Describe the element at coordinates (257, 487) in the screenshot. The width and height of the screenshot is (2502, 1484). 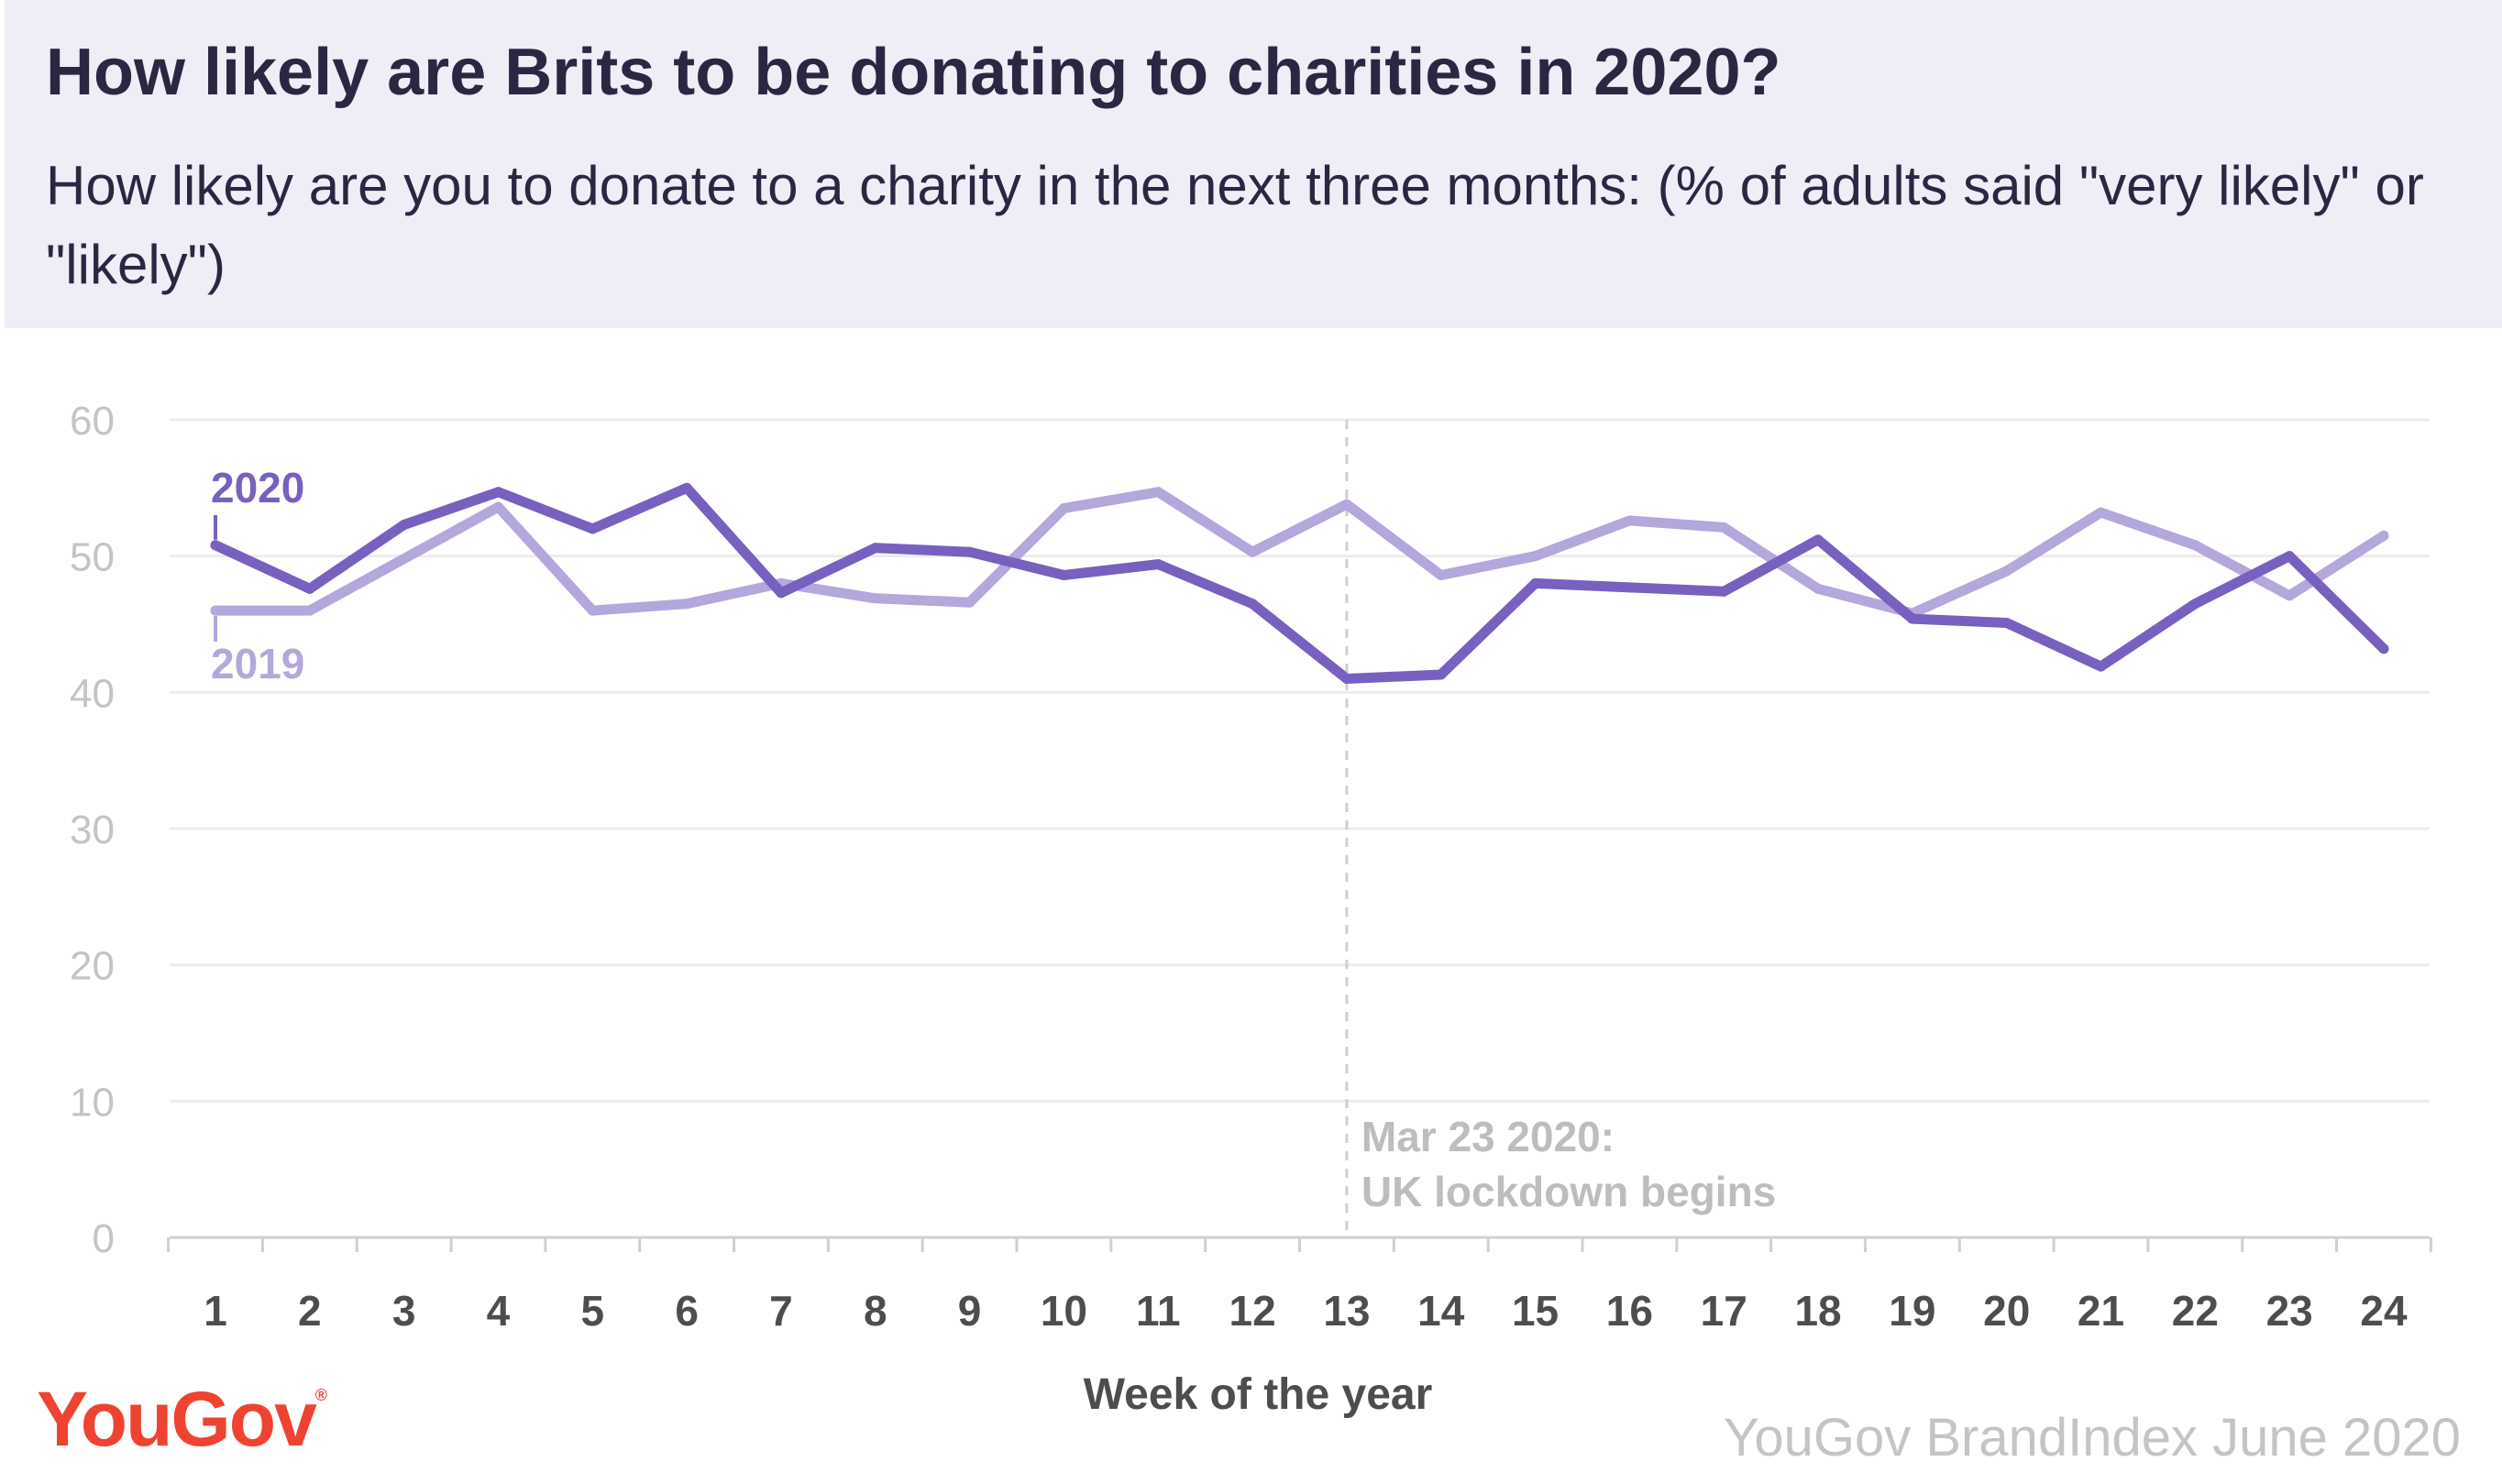
I see `series-label-2020: 2020` at that location.